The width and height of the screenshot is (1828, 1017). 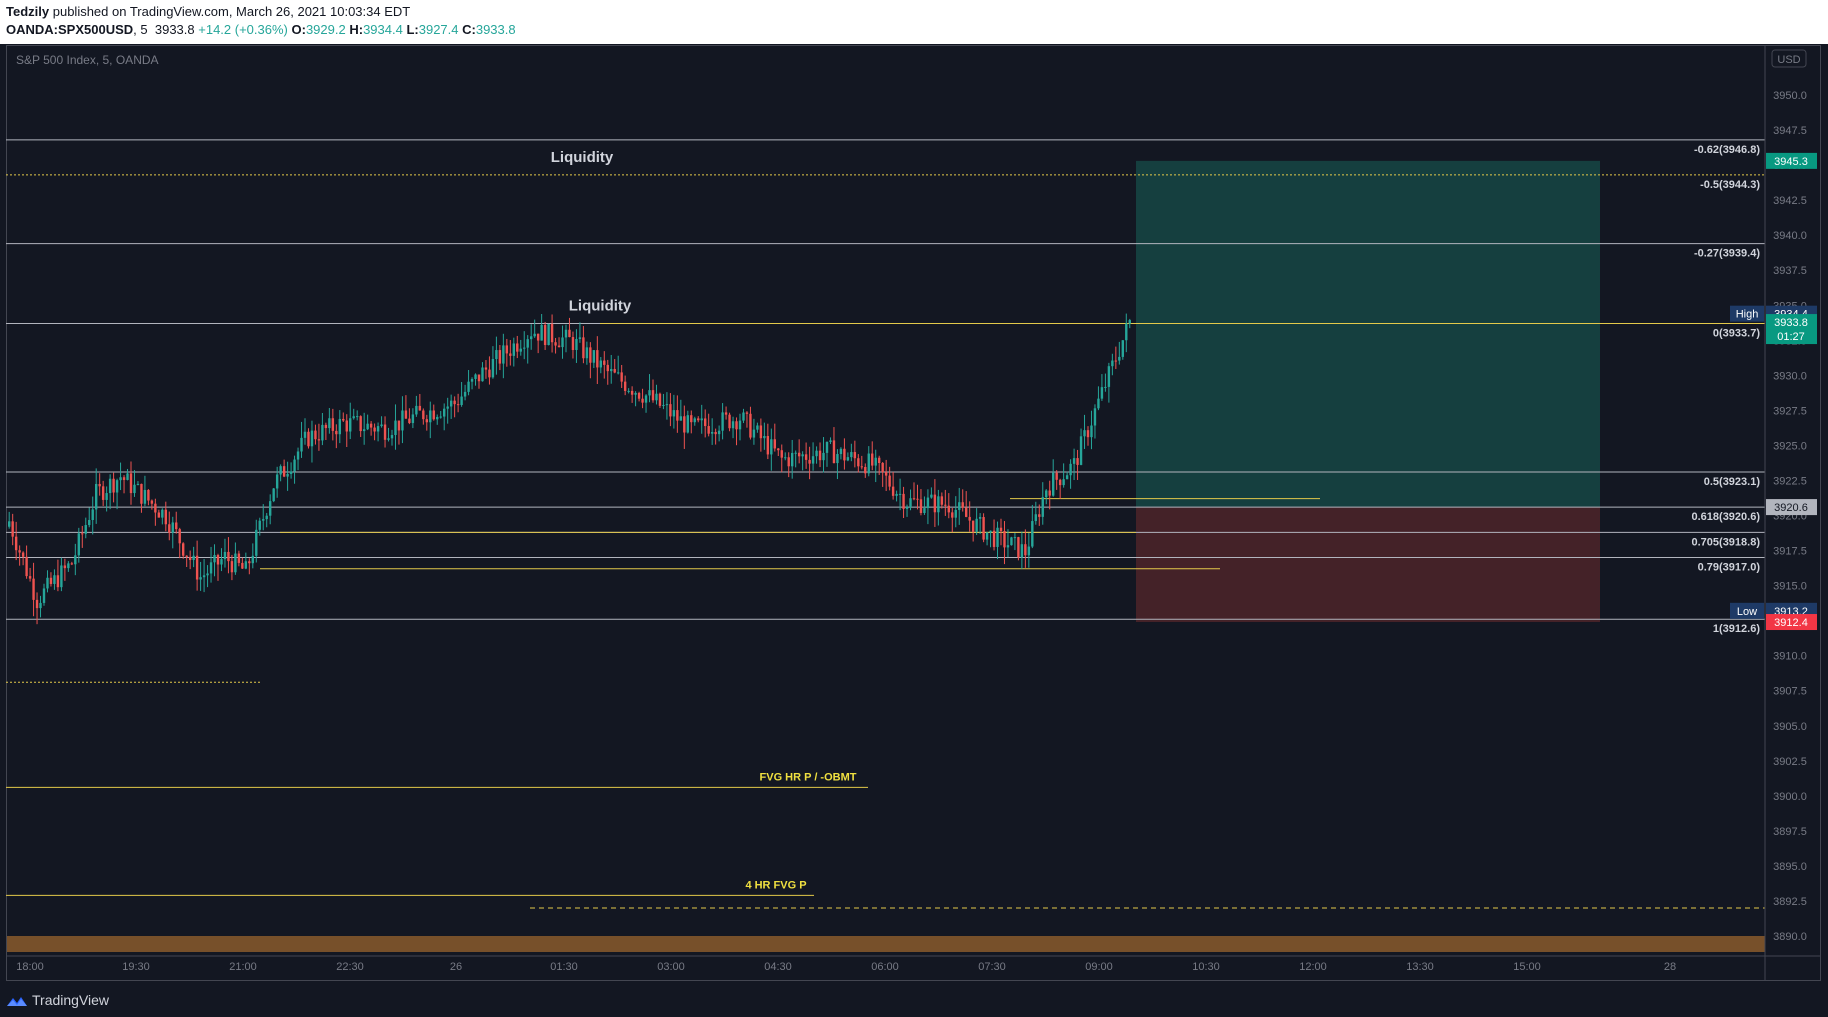 I want to click on price-tick-label: 3900.0, so click(x=1790, y=797).